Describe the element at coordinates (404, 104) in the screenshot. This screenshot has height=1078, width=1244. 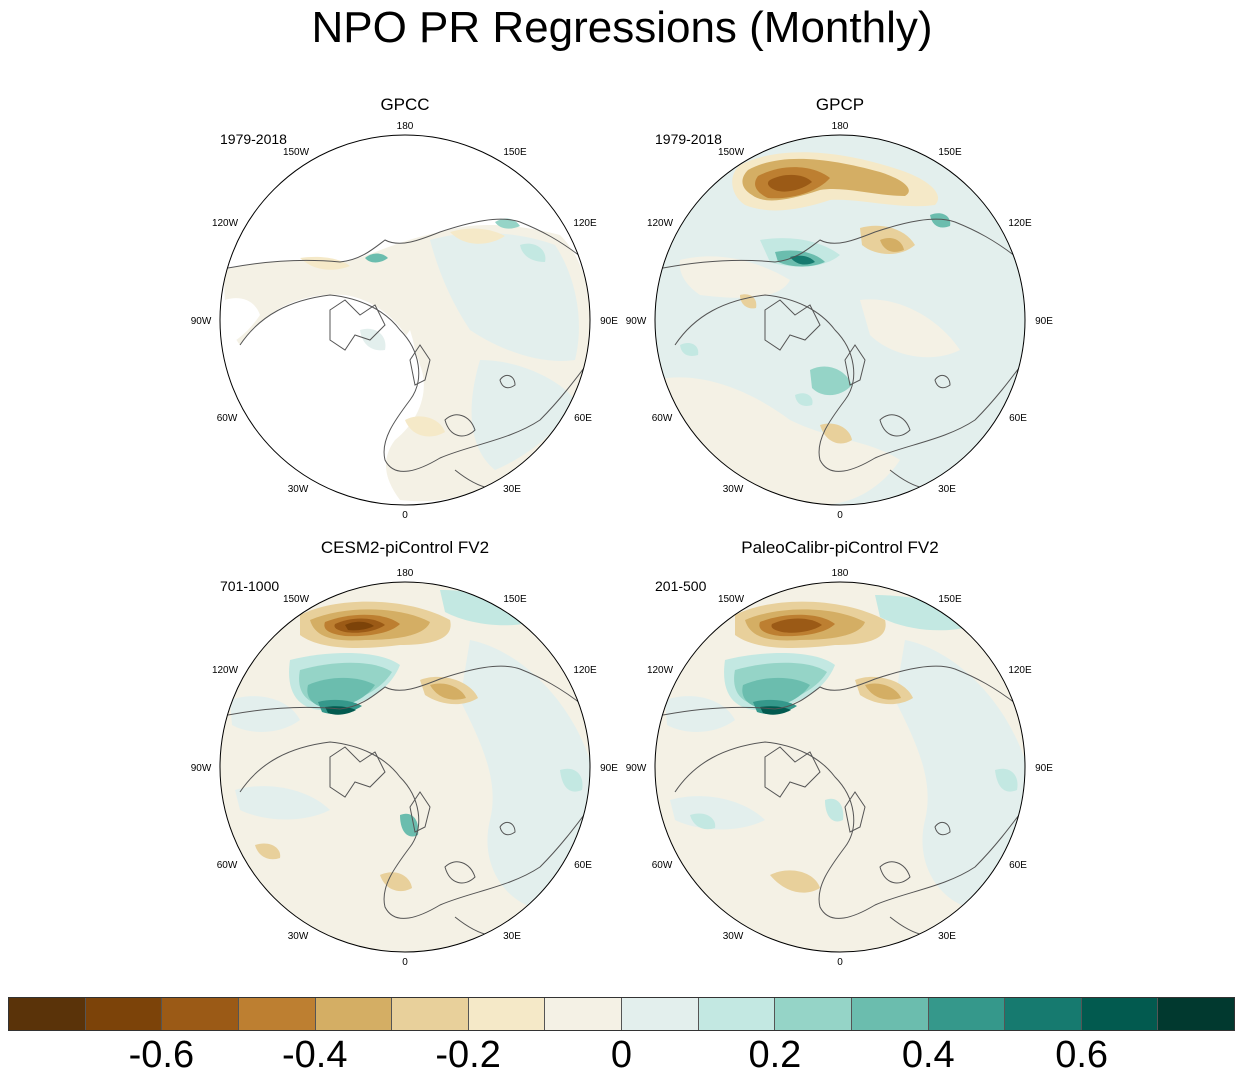
I see `panel-title: GPCC` at that location.